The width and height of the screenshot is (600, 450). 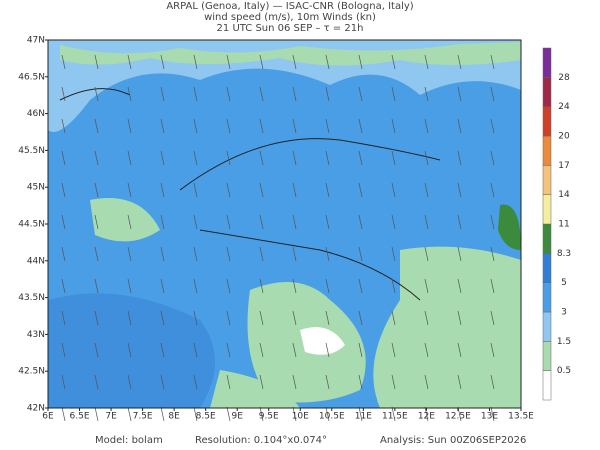 I want to click on y-tick-label: 44.5N, so click(x=31, y=225).